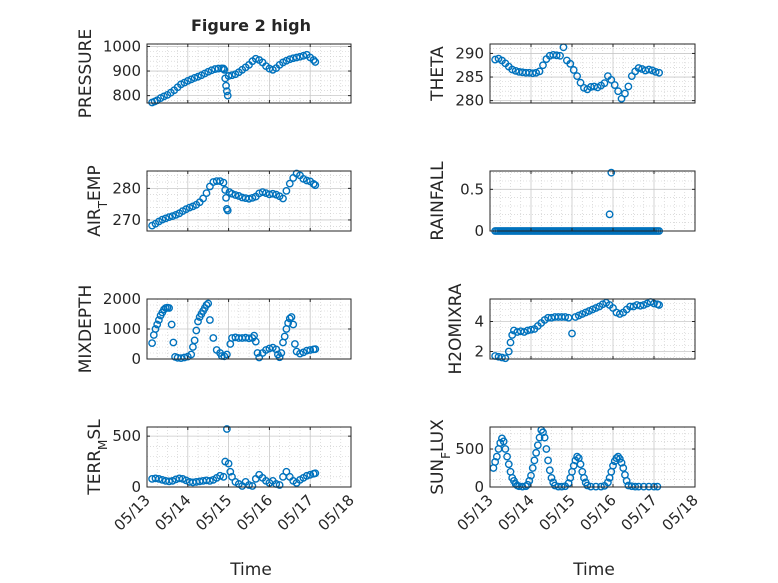  Describe the element at coordinates (122, 329) in the screenshot. I see `y-tick-label: 1000` at that location.